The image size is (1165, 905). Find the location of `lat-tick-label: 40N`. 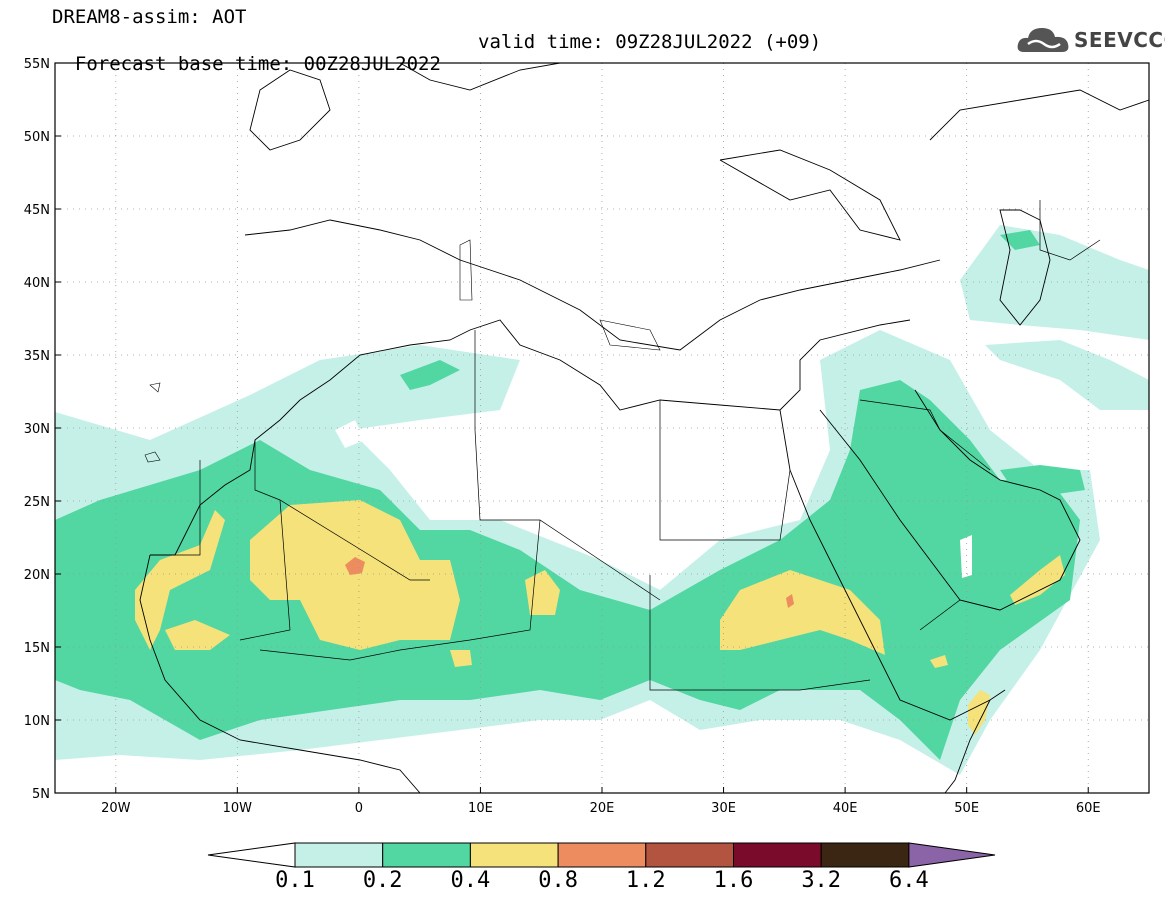

lat-tick-label: 40N is located at coordinates (37, 283).